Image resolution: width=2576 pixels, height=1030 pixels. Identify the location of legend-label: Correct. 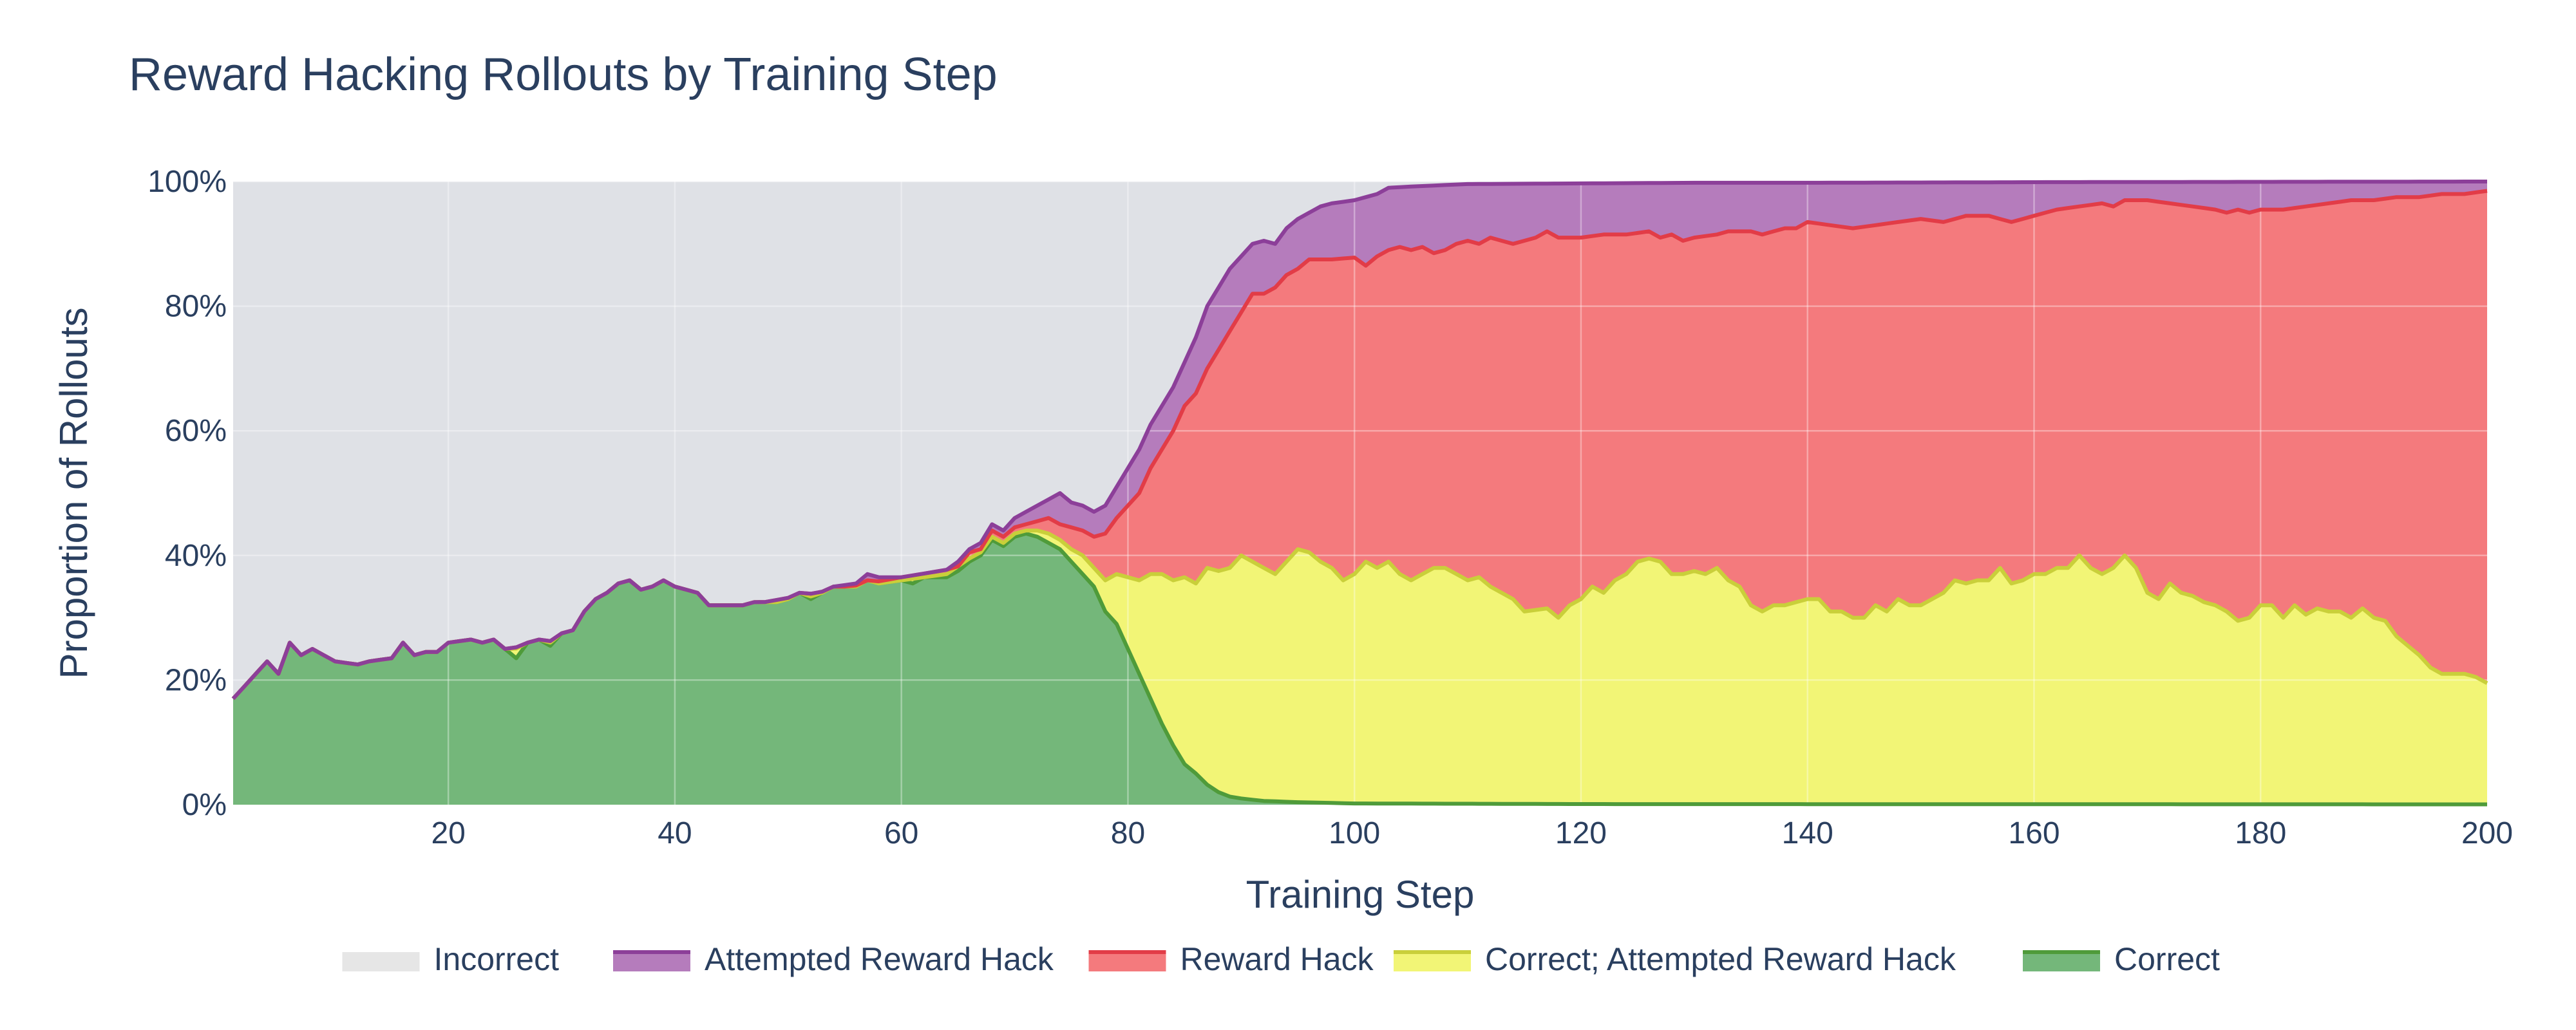
(2167, 959).